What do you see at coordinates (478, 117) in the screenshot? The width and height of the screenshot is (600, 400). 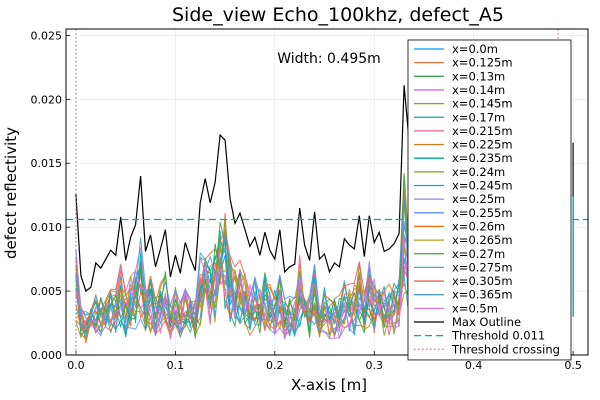 I see `legend-label: x=0.17m` at bounding box center [478, 117].